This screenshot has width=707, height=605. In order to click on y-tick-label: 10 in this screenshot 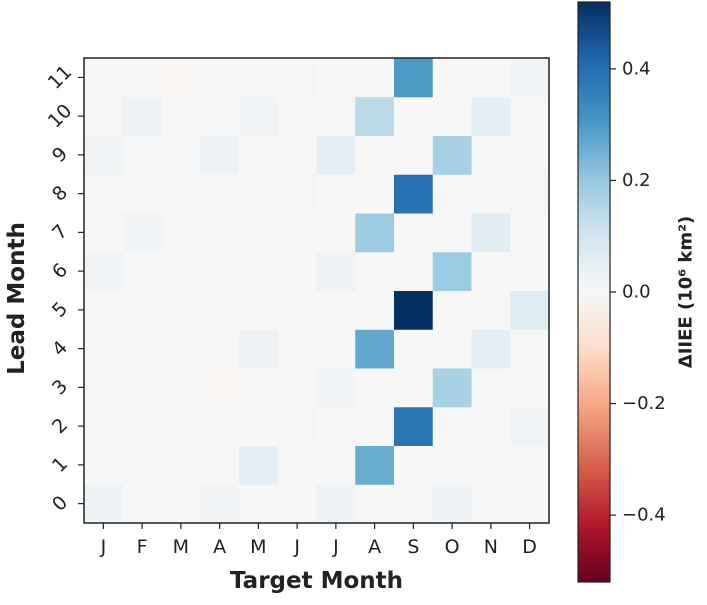, I will do `click(60, 116)`.